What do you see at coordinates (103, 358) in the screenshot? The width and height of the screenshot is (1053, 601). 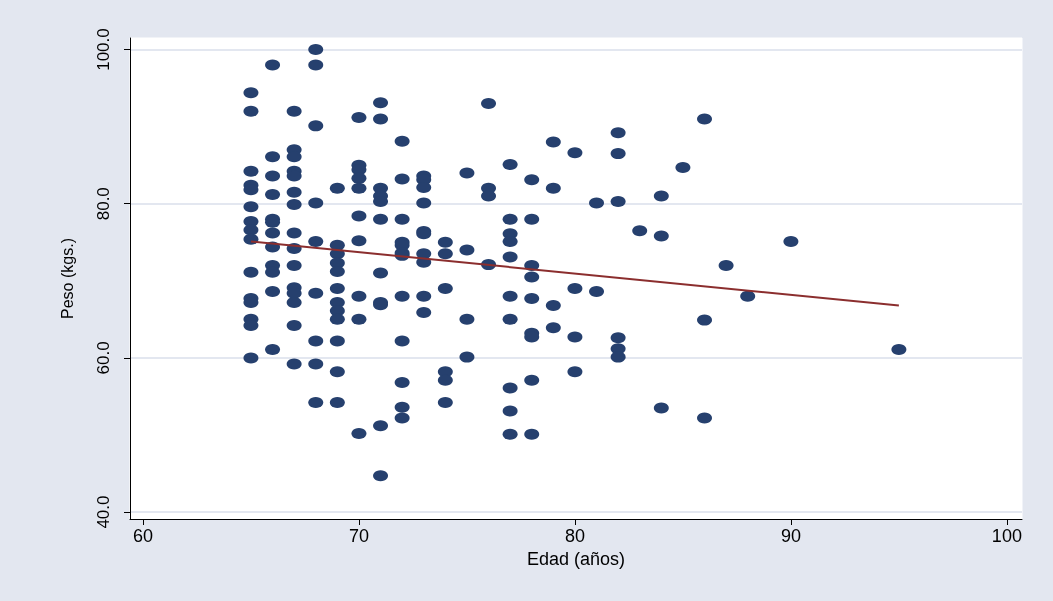 I see `y-tick-label: 60.0` at bounding box center [103, 358].